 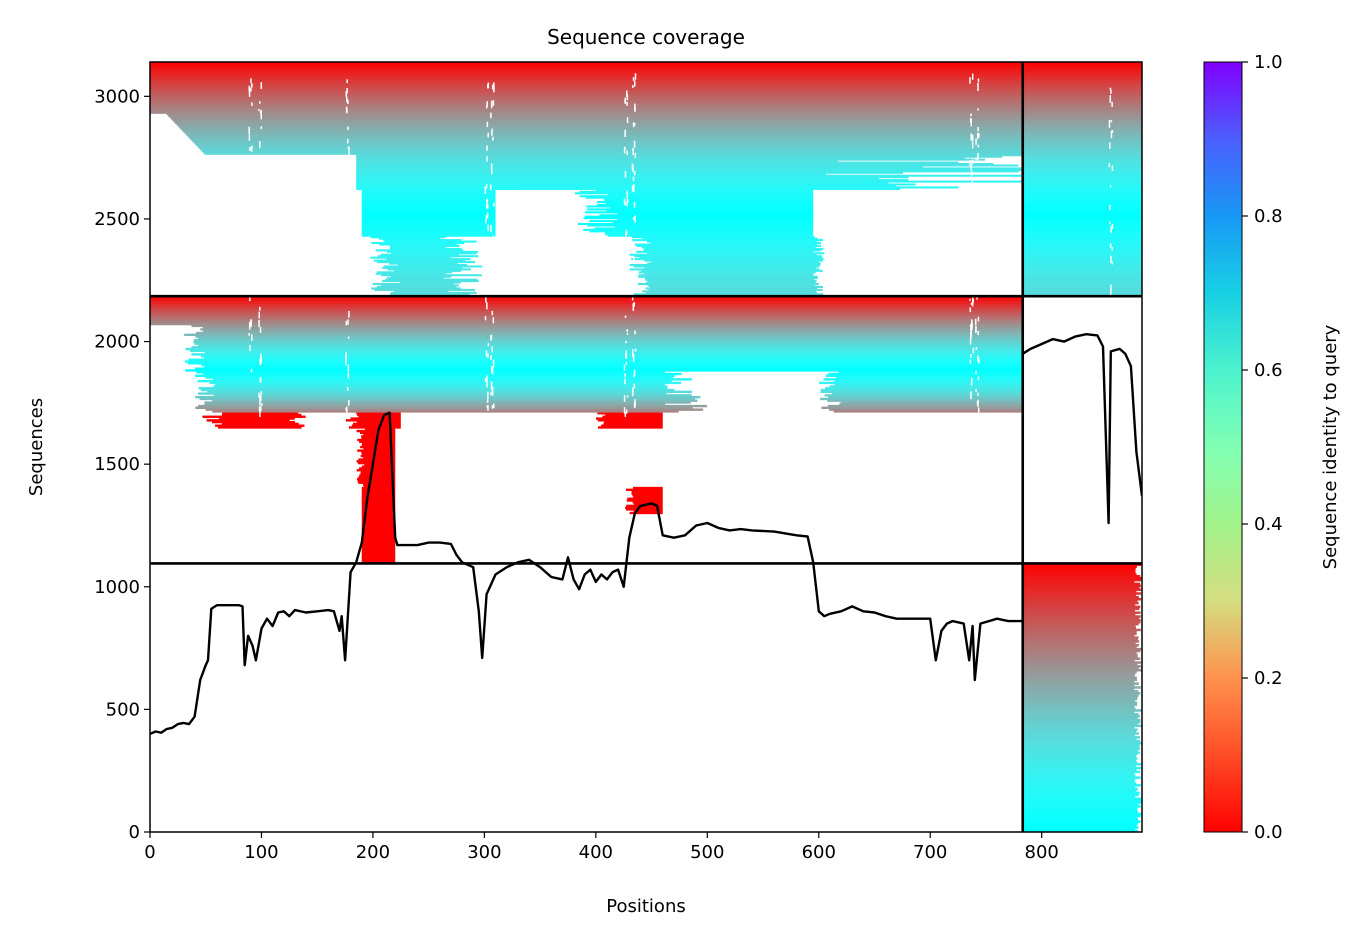 What do you see at coordinates (117, 587) in the screenshot?
I see `y-tick-label: 1000` at bounding box center [117, 587].